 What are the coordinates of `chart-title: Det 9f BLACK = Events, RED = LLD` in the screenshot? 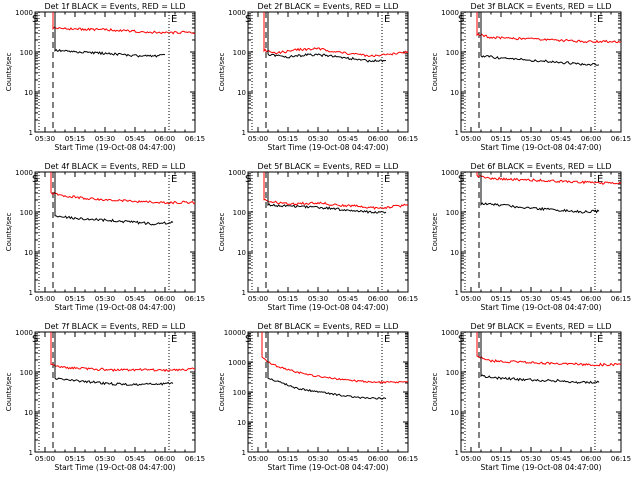 It's located at (540, 326).